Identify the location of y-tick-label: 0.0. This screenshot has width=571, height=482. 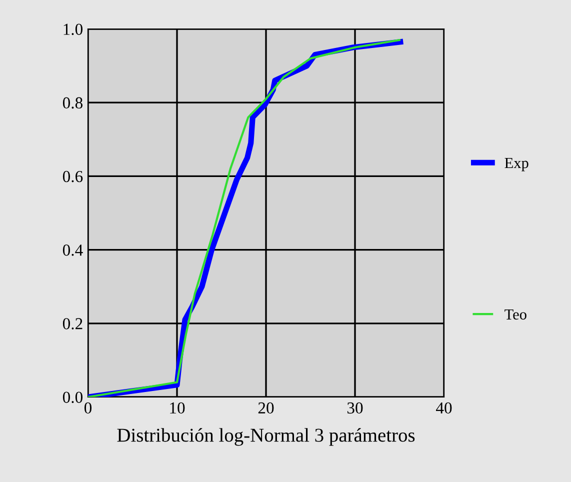
(72, 398).